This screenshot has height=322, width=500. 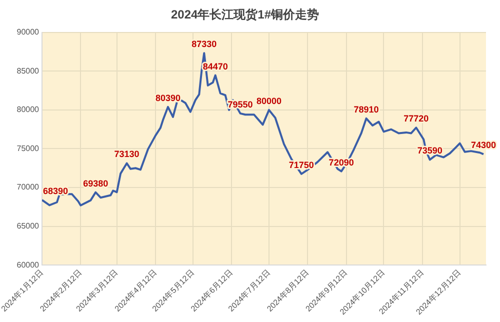 What do you see at coordinates (95, 183) in the screenshot?
I see `annotation: 69380` at bounding box center [95, 183].